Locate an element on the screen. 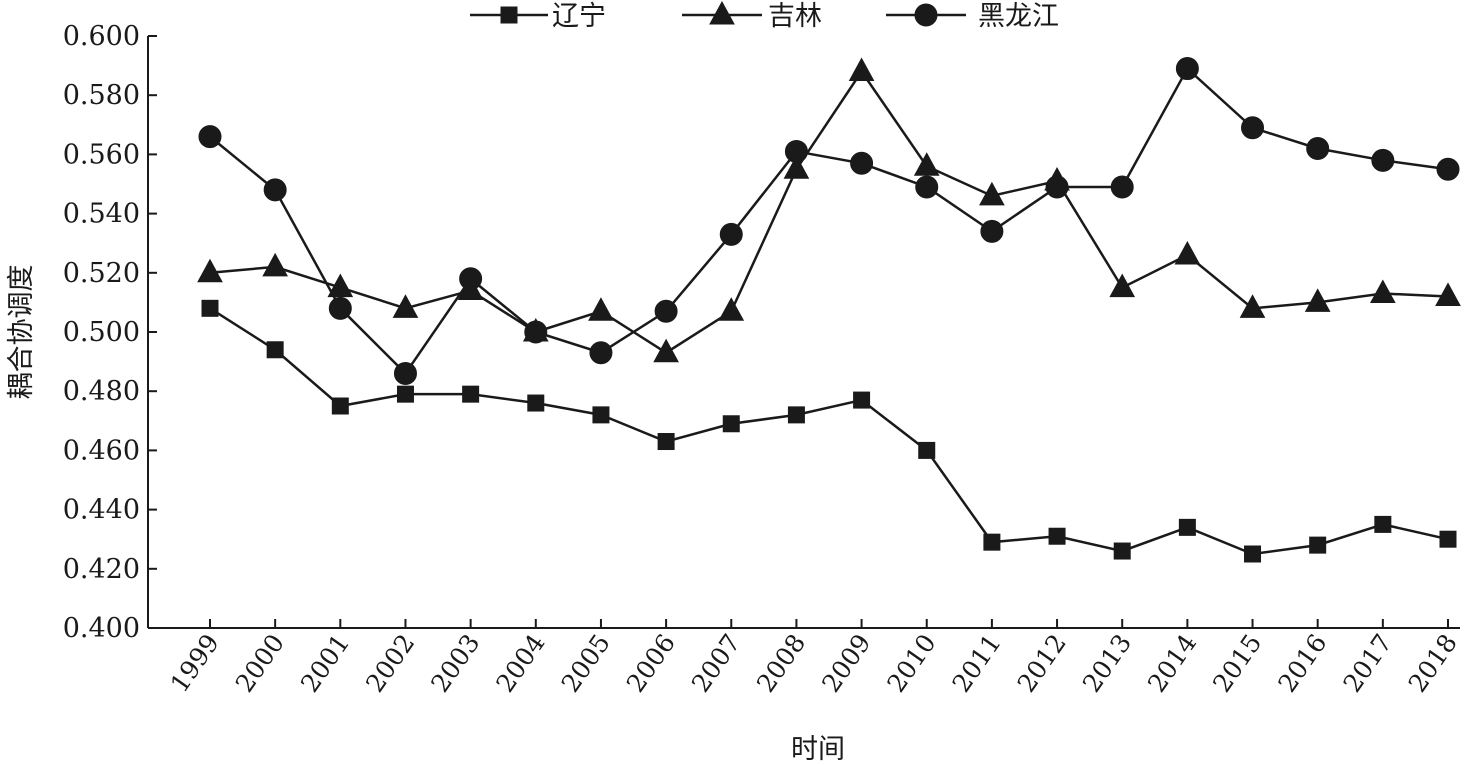 The height and width of the screenshot is (765, 1470). legend: 辽宁 吉林 黑龙江 is located at coordinates (764, 16).